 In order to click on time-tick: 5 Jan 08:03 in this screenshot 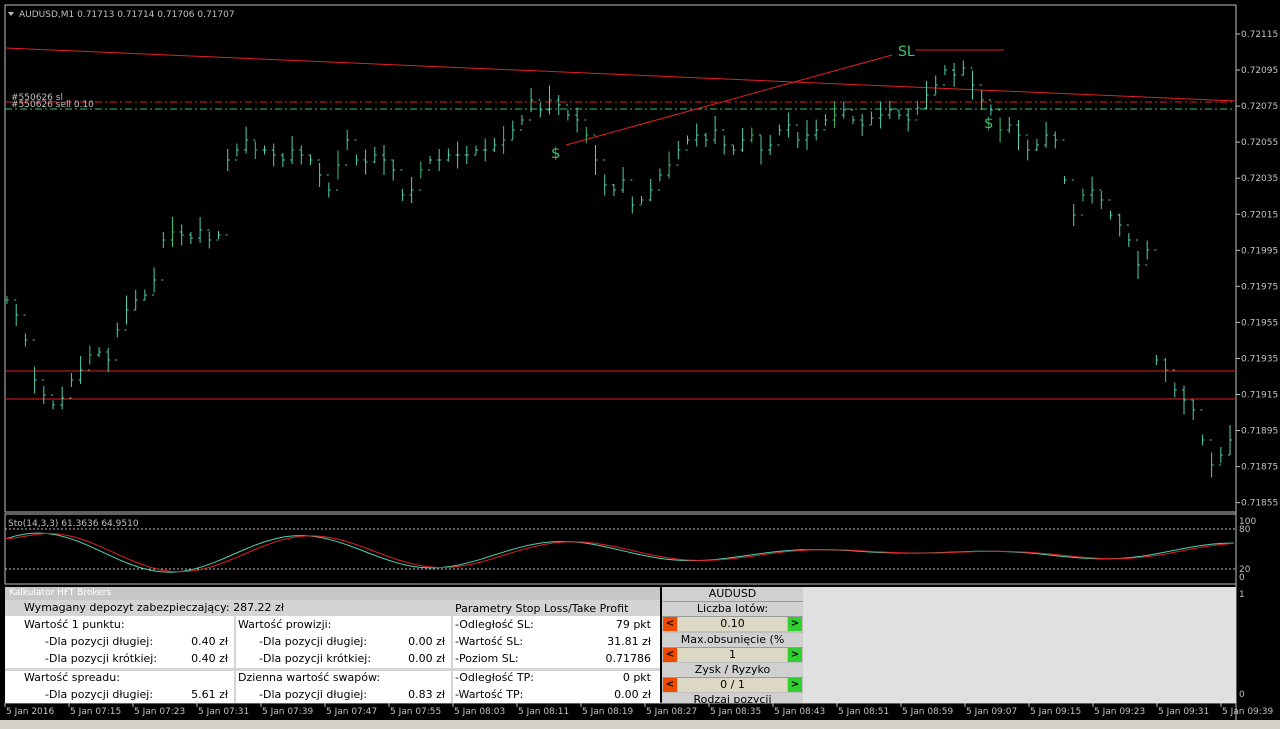, I will do `click(479, 712)`.